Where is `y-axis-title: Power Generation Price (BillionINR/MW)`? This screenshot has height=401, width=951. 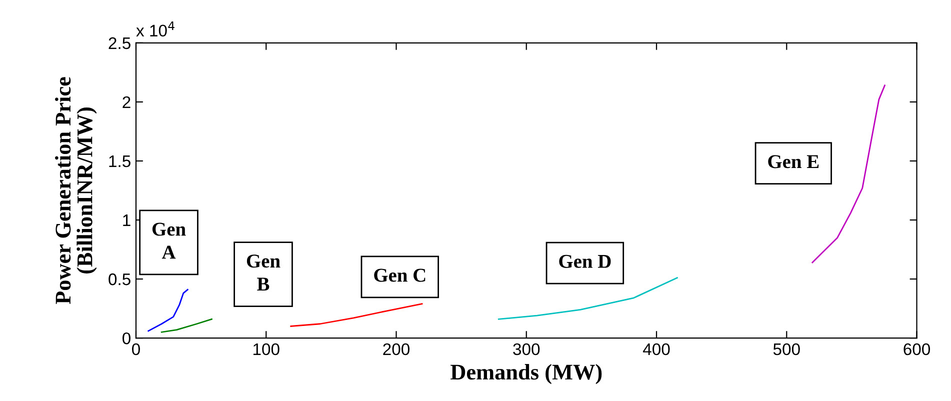
y-axis-title: Power Generation Price (BillionINR/MW) is located at coordinates (76, 190).